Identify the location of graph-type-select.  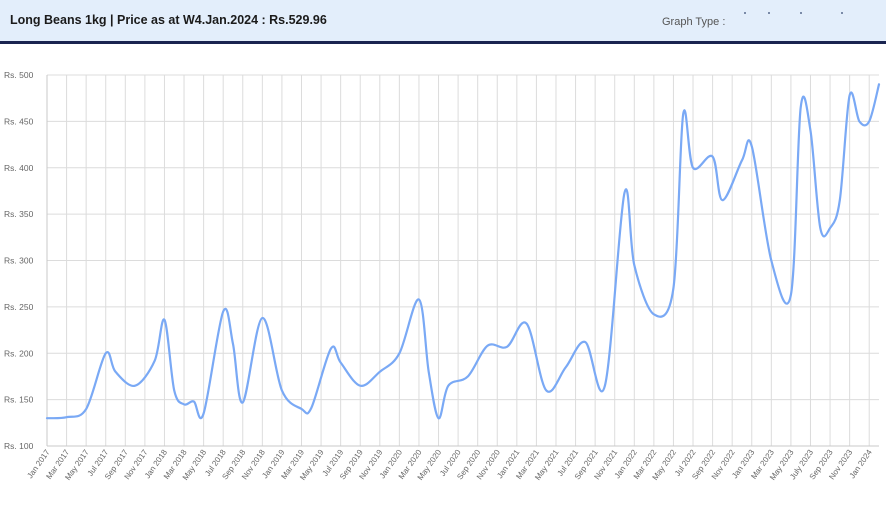
(802, 20).